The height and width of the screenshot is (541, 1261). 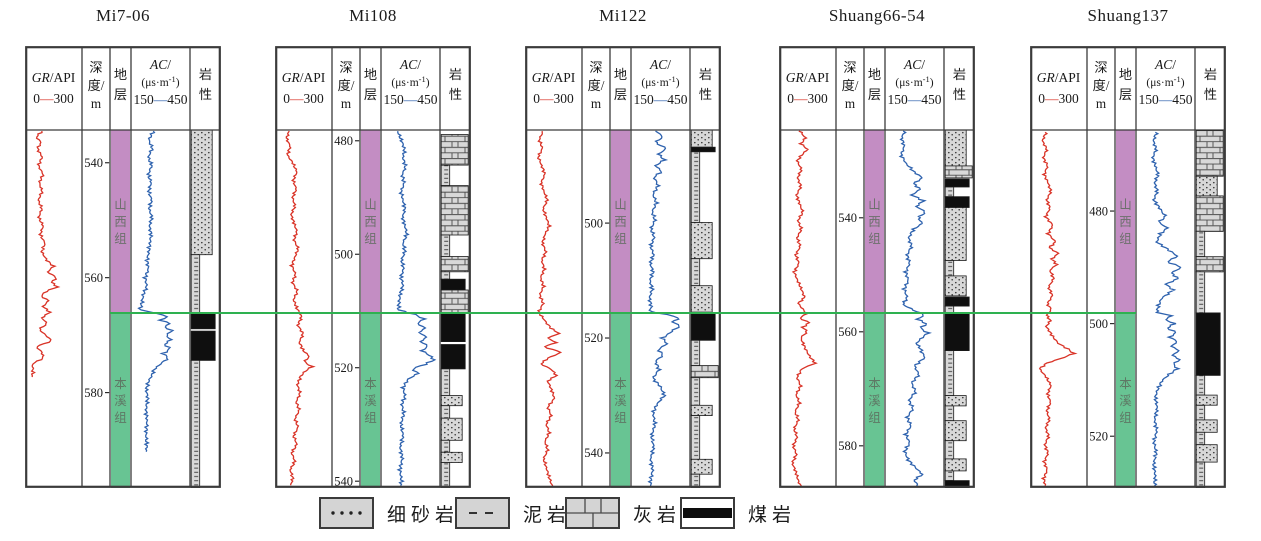 I want to click on panel-header: GR/API 0—300 深度/m地层 AC/ (μs·m-1) 150—450 岩性, so click(x=876, y=84).